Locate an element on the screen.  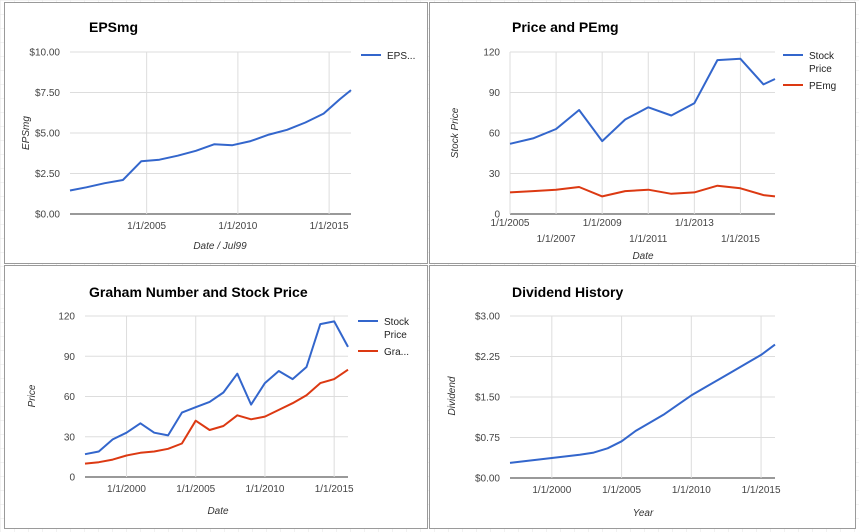
chart-title: Dividend History is located at coordinates (567, 292).